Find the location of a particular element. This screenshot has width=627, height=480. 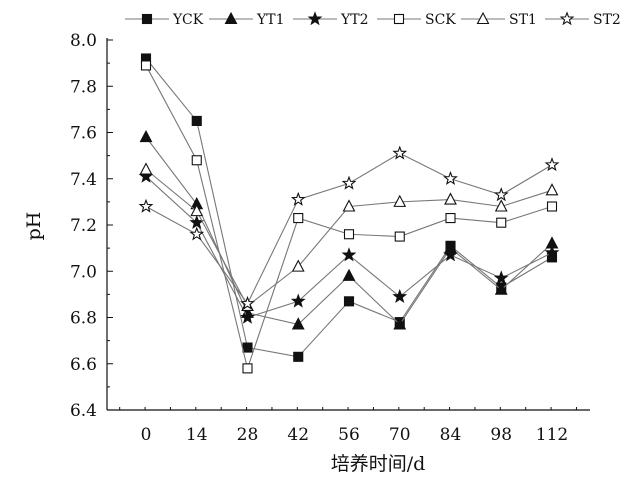

legend-item-yt2: YT2 is located at coordinates (331, 19).